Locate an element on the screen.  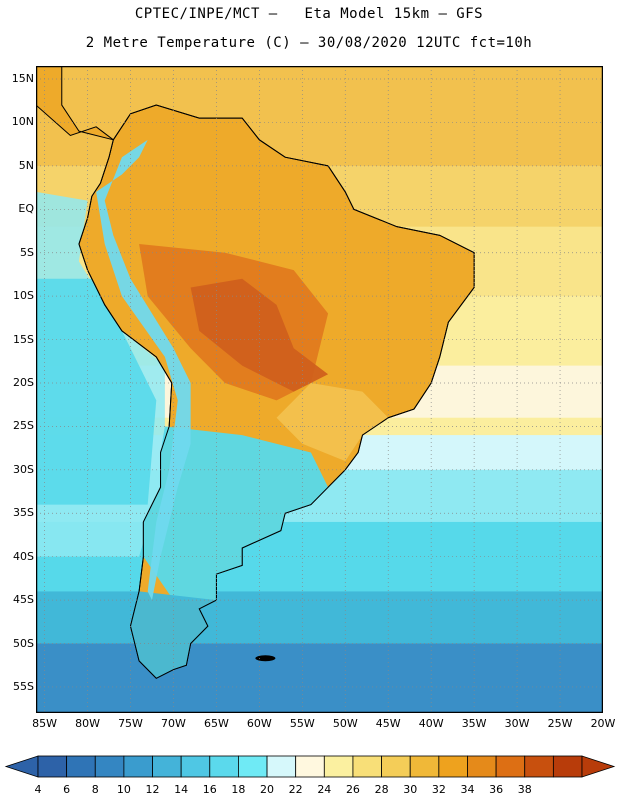
latitude-tick-label: 5S is located at coordinates (27, 252).